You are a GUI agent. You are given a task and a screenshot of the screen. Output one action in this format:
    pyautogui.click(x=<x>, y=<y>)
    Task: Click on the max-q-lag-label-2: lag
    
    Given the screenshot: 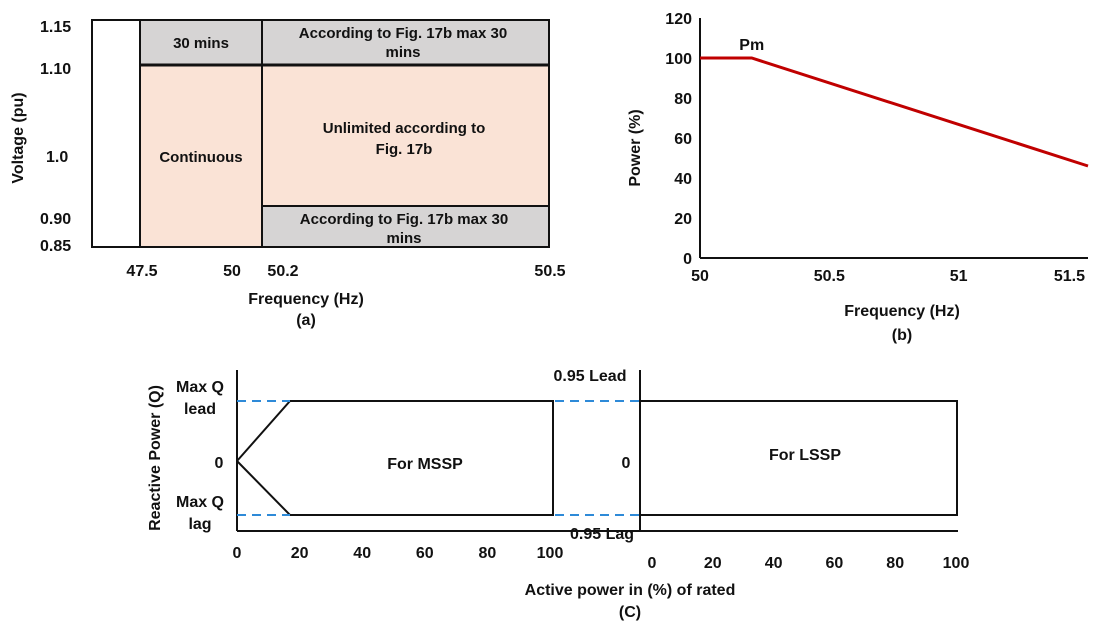 What is the action you would take?
    pyautogui.click(x=199, y=524)
    